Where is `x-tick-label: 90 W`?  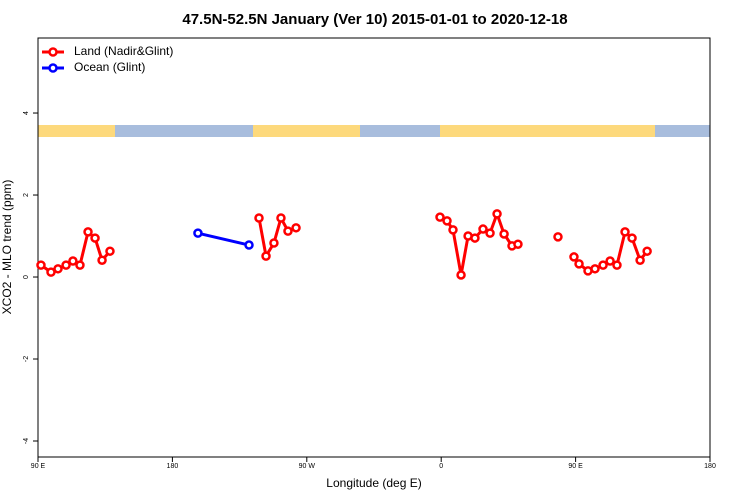 x-tick-label: 90 W is located at coordinates (307, 466).